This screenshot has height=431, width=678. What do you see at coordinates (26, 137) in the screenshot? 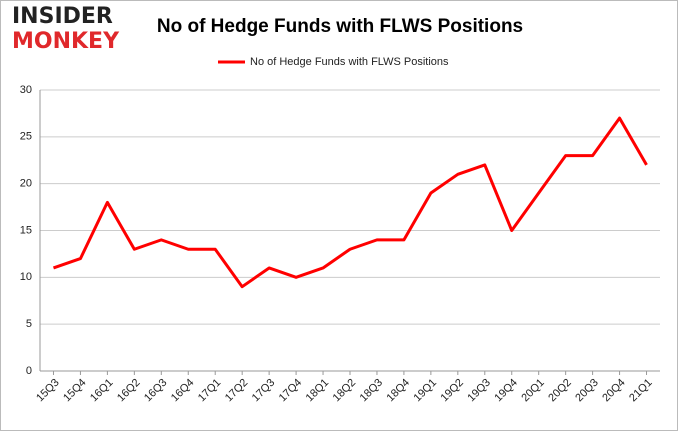
I see `y-tick-label: 25` at bounding box center [26, 137].